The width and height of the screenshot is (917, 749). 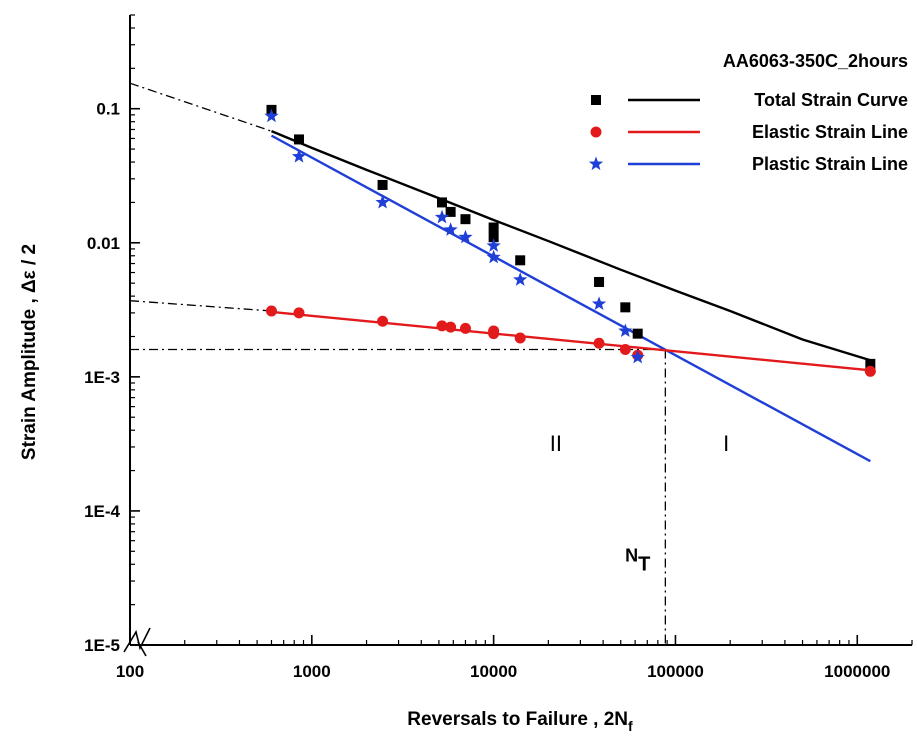 I want to click on y-axis-title: Strain Amplitude , Δε / 2, so click(x=29, y=352).